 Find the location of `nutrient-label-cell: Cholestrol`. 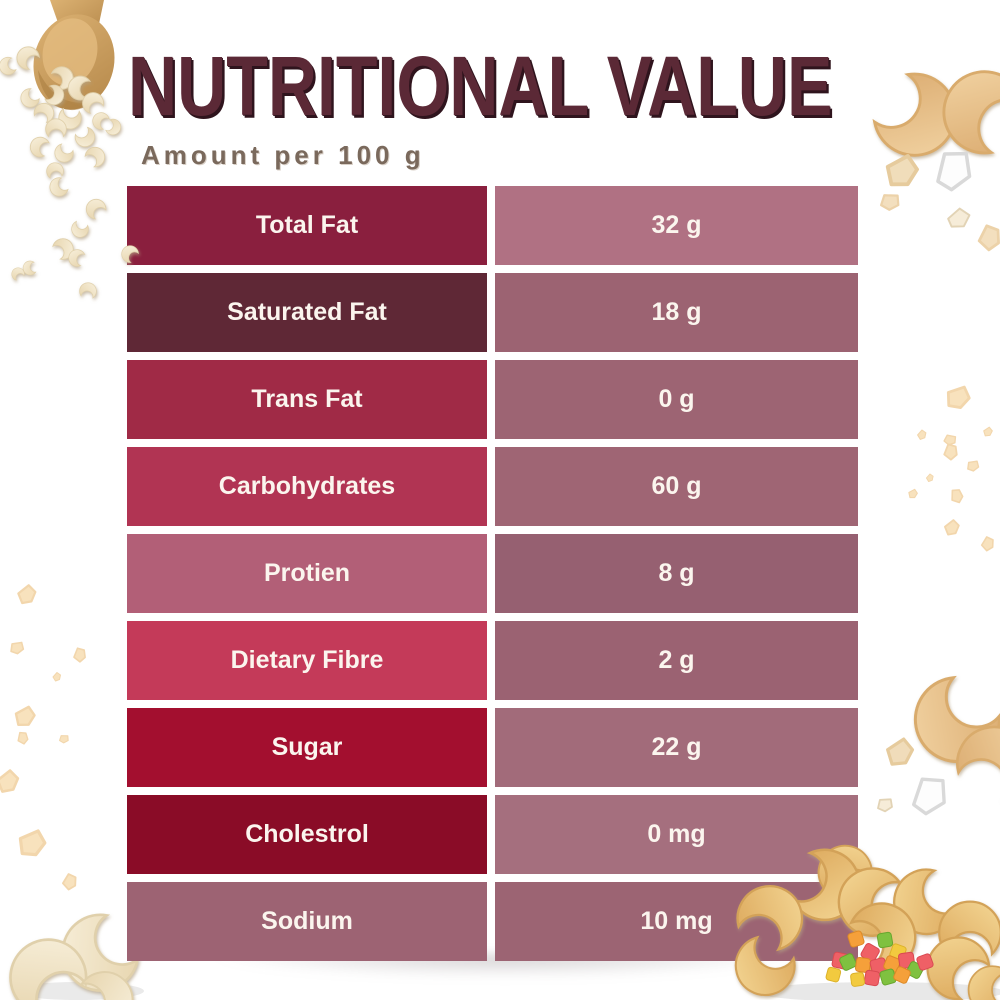

nutrient-label-cell: Cholestrol is located at coordinates (307, 834).